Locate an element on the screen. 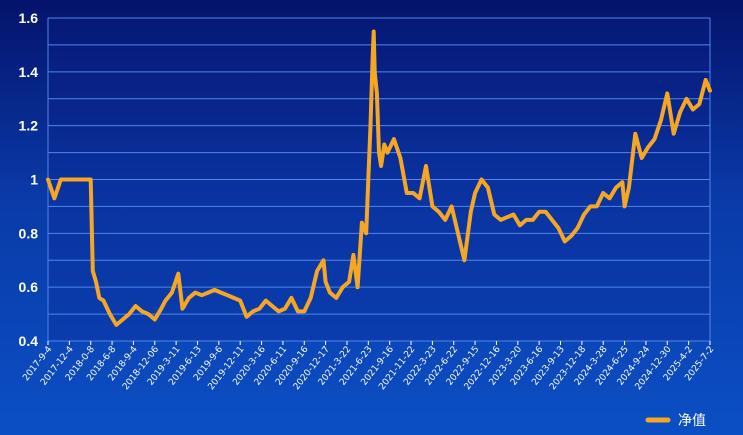 This screenshot has height=435, width=743. legend: 净值 is located at coordinates (675, 421).